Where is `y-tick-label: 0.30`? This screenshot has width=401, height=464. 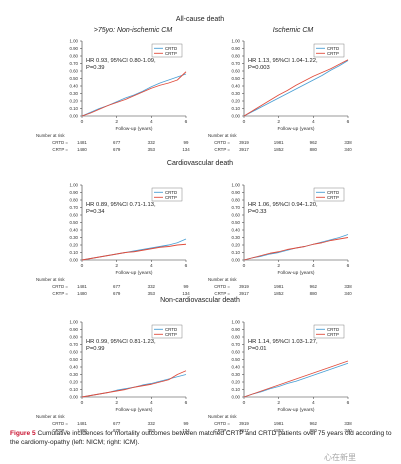
y-tick-label: 0.30 is located at coordinates (235, 93).